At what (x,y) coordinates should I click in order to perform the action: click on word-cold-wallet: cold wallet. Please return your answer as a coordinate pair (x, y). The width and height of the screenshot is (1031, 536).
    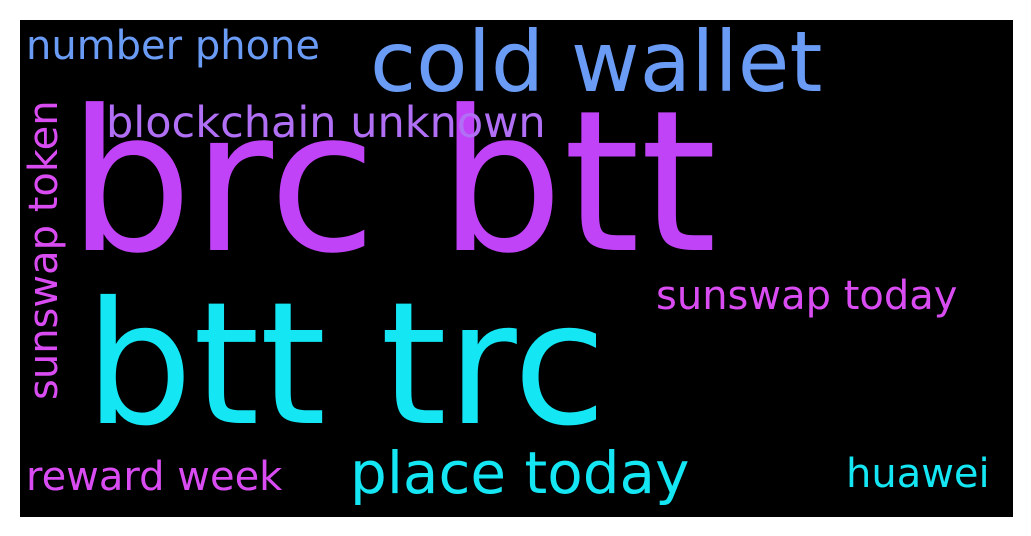
    Looking at the image, I should click on (596, 65).